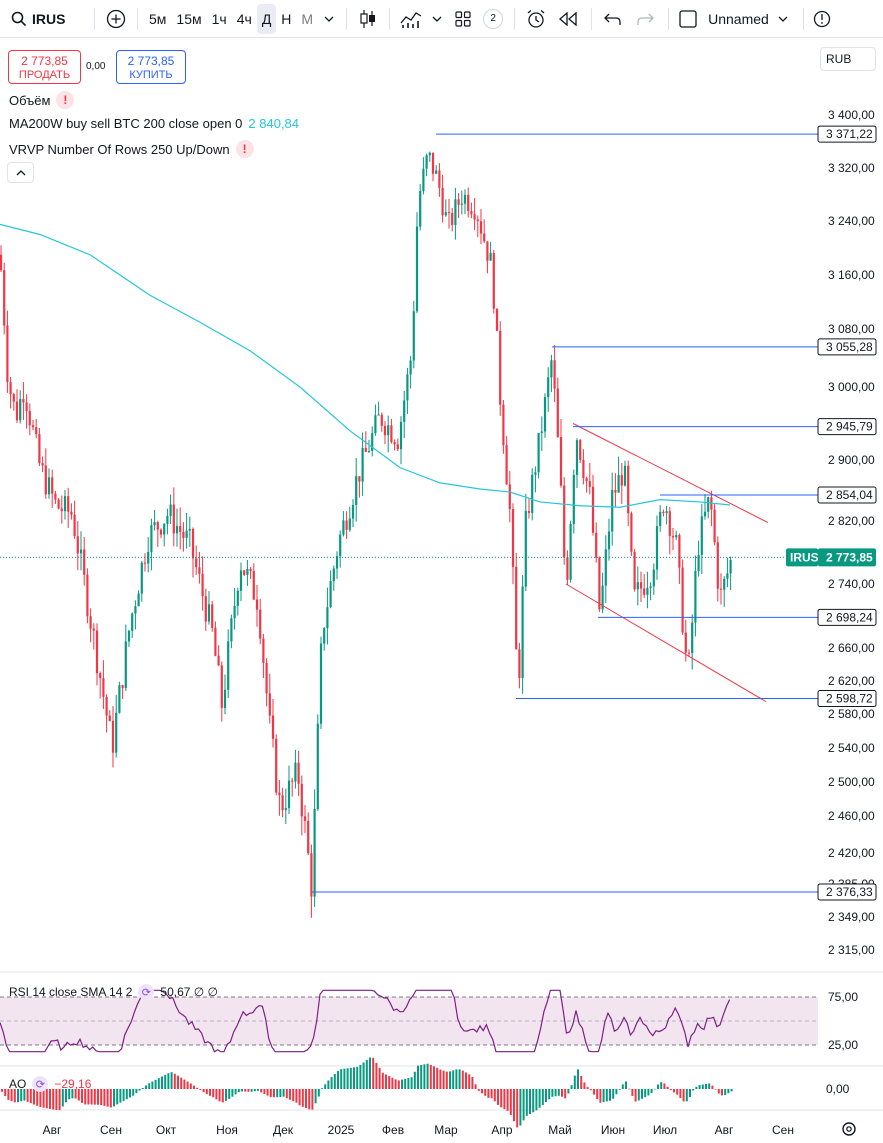  I want to click on timeframe-week: Н, so click(286, 18).